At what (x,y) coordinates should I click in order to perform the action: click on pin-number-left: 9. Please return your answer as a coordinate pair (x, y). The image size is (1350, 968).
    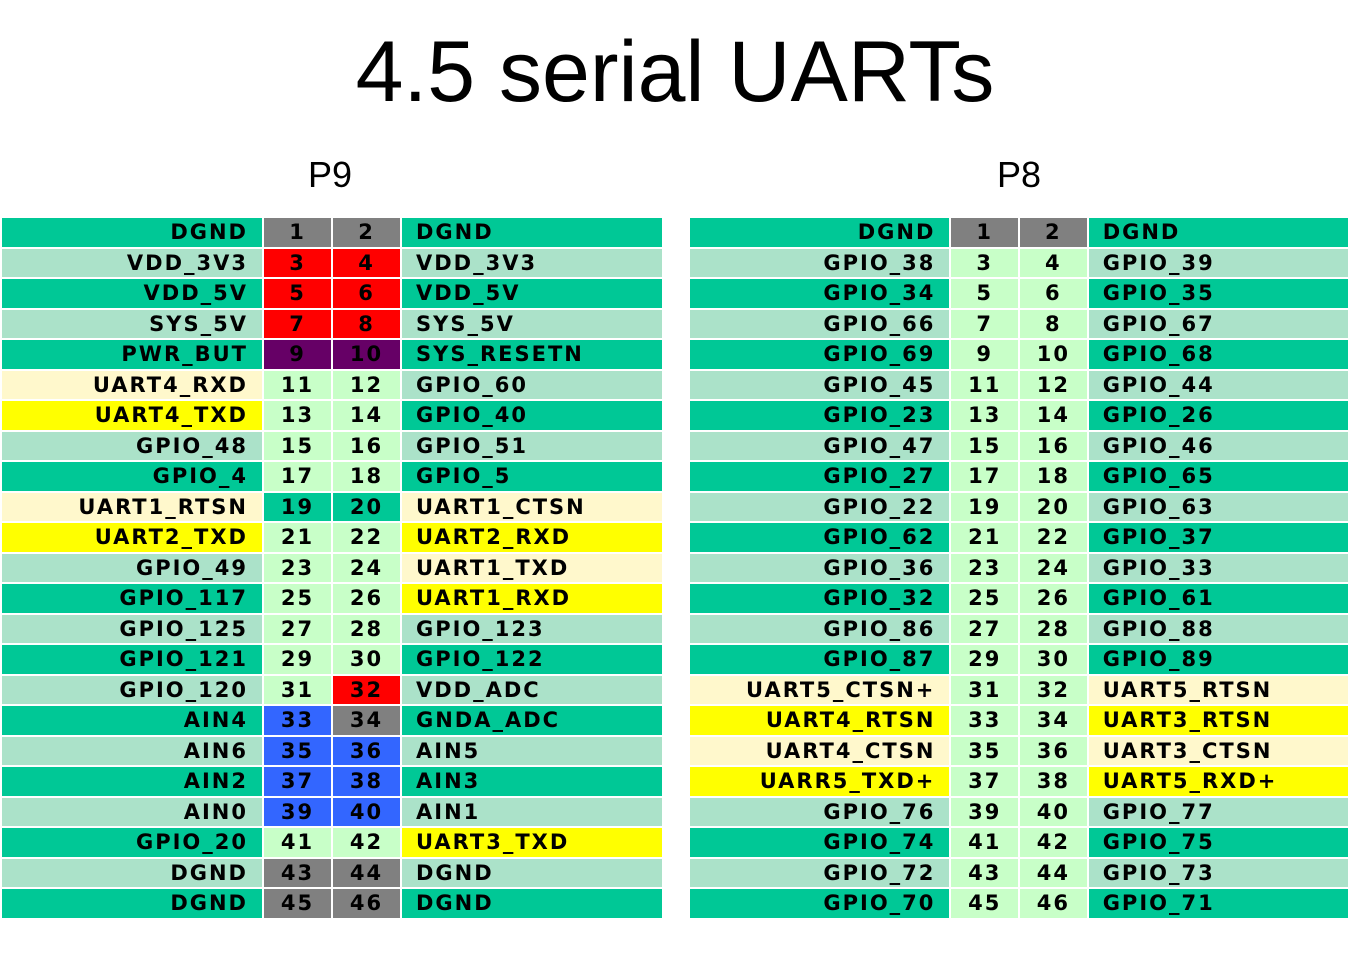
    Looking at the image, I should click on (985, 354).